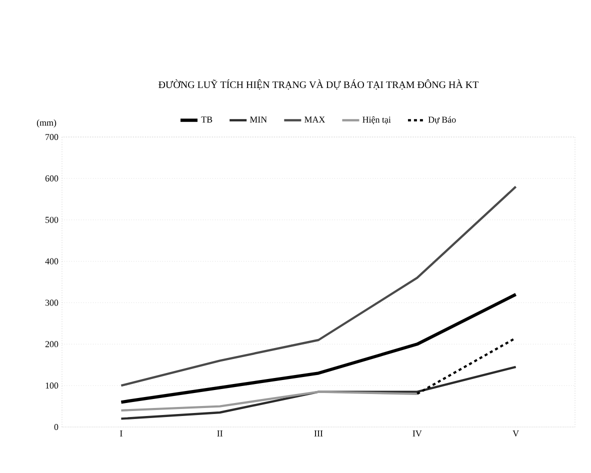 The width and height of the screenshot is (591, 473). What do you see at coordinates (52, 219) in the screenshot?
I see `y-tick-label: 500` at bounding box center [52, 219].